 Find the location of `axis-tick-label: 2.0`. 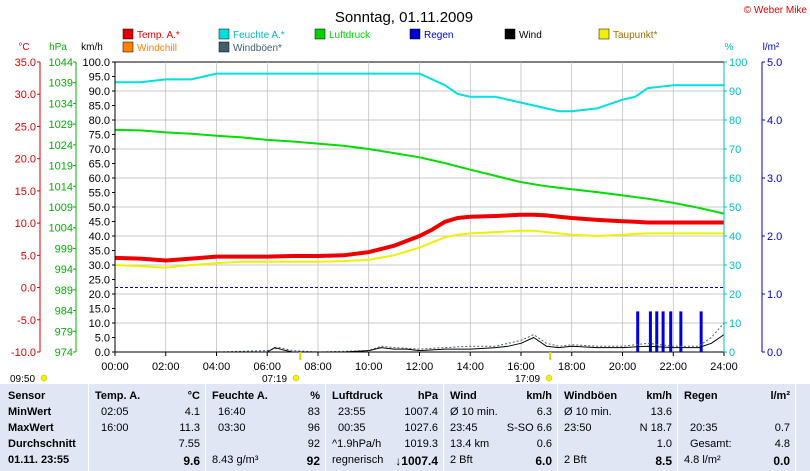

axis-tick-label: 2.0 is located at coordinates (774, 237).